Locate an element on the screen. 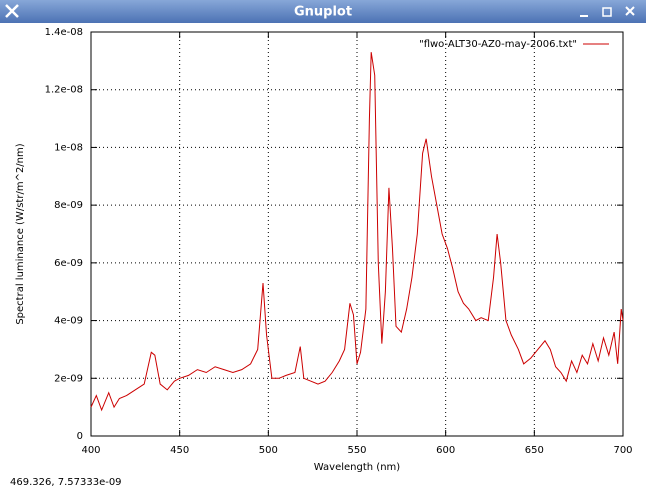 This screenshot has width=646, height=495. x-tick-label: 600 is located at coordinates (445, 450).